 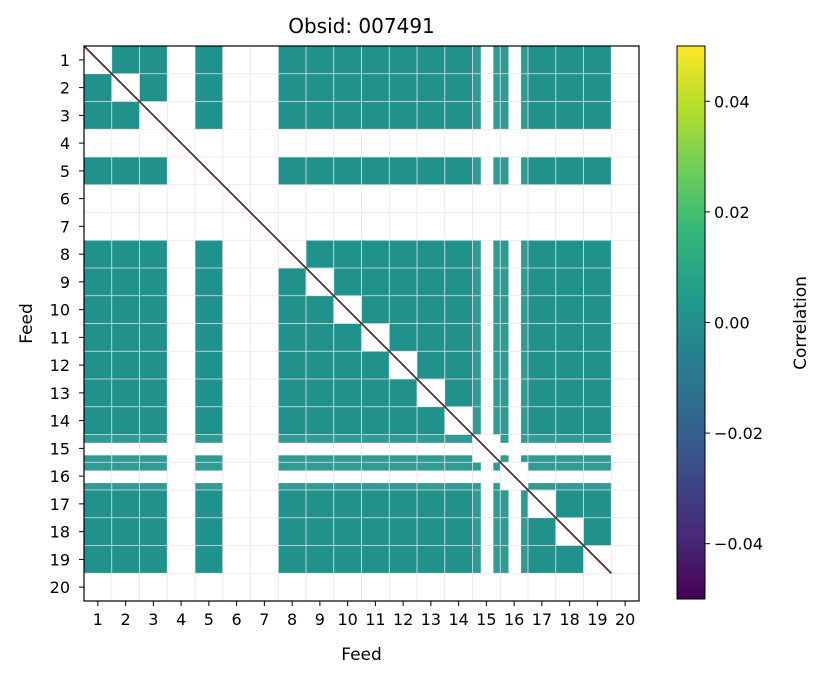 I want to click on x-tick-label: 7, so click(x=264, y=619).